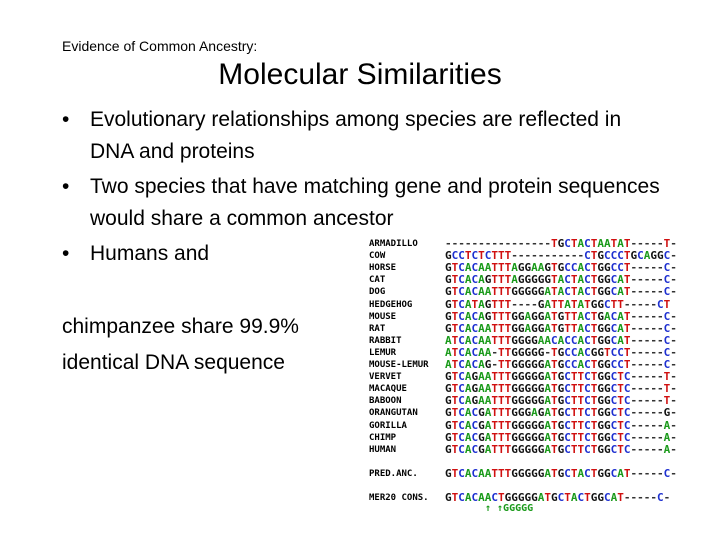 This screenshot has width=720, height=540. What do you see at coordinates (180, 326) in the screenshot?
I see `text-line: chimpanzee share 99.9%` at bounding box center [180, 326].